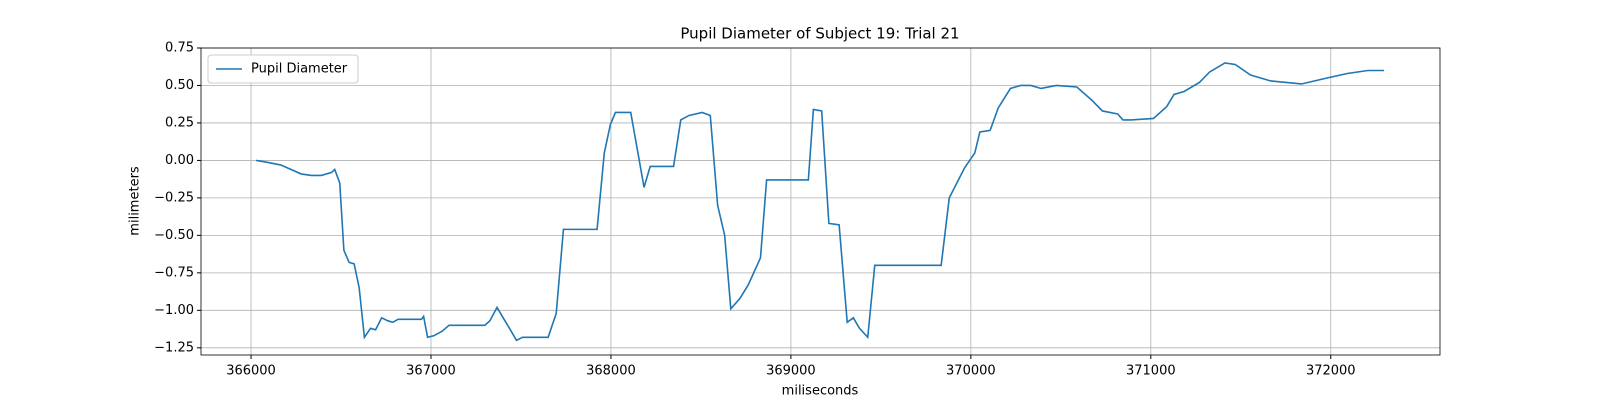 This screenshot has height=400, width=1600. What do you see at coordinates (819, 34) in the screenshot?
I see `chart-title: Pupil Diameter of Subject 19: Trial 21` at bounding box center [819, 34].